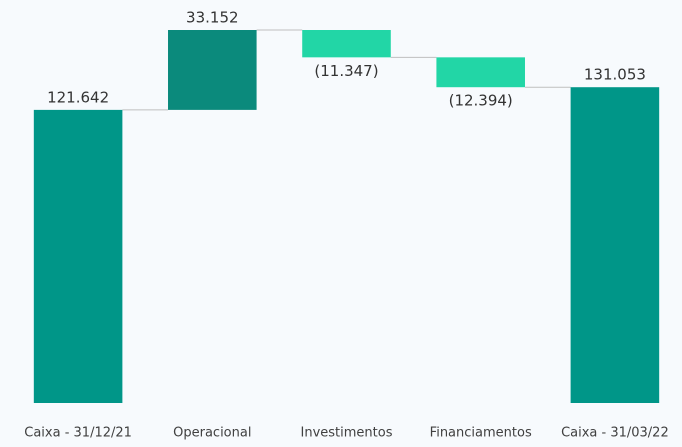 This screenshot has height=447, width=682. What do you see at coordinates (347, 433) in the screenshot?
I see `x-tick-label: Investimentos` at bounding box center [347, 433].